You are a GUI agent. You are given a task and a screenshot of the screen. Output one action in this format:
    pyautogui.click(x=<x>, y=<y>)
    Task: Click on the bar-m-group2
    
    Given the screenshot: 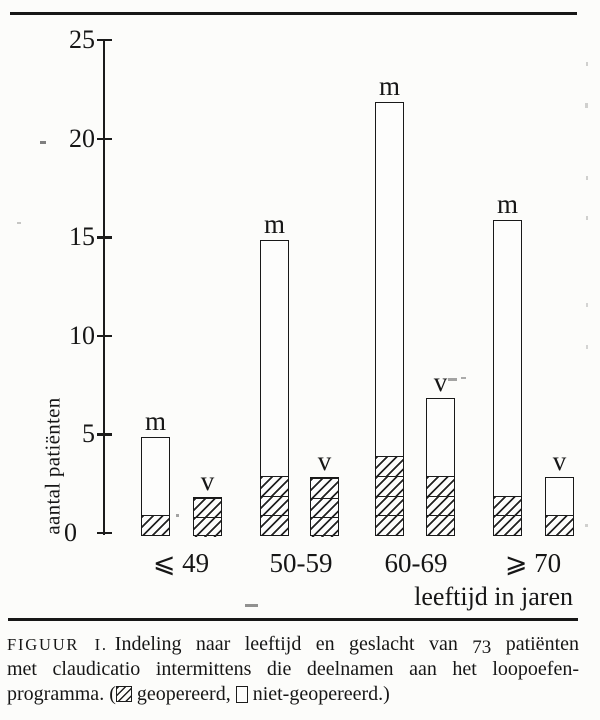 What is the action you would take?
    pyautogui.click(x=274, y=388)
    